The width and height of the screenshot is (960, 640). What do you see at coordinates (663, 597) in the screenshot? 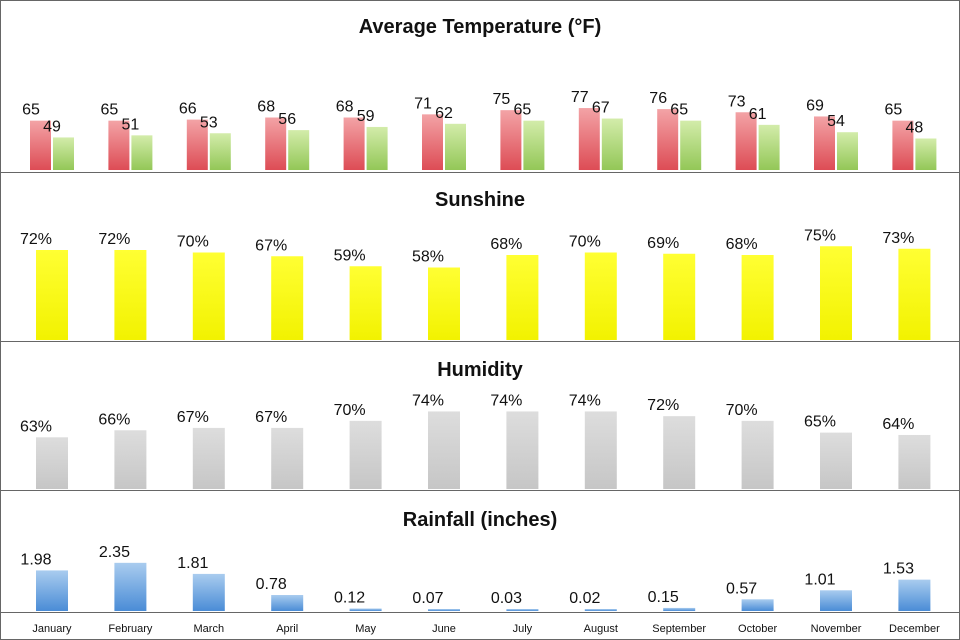
I see `rainfall-value-label: 0.15` at bounding box center [663, 597].